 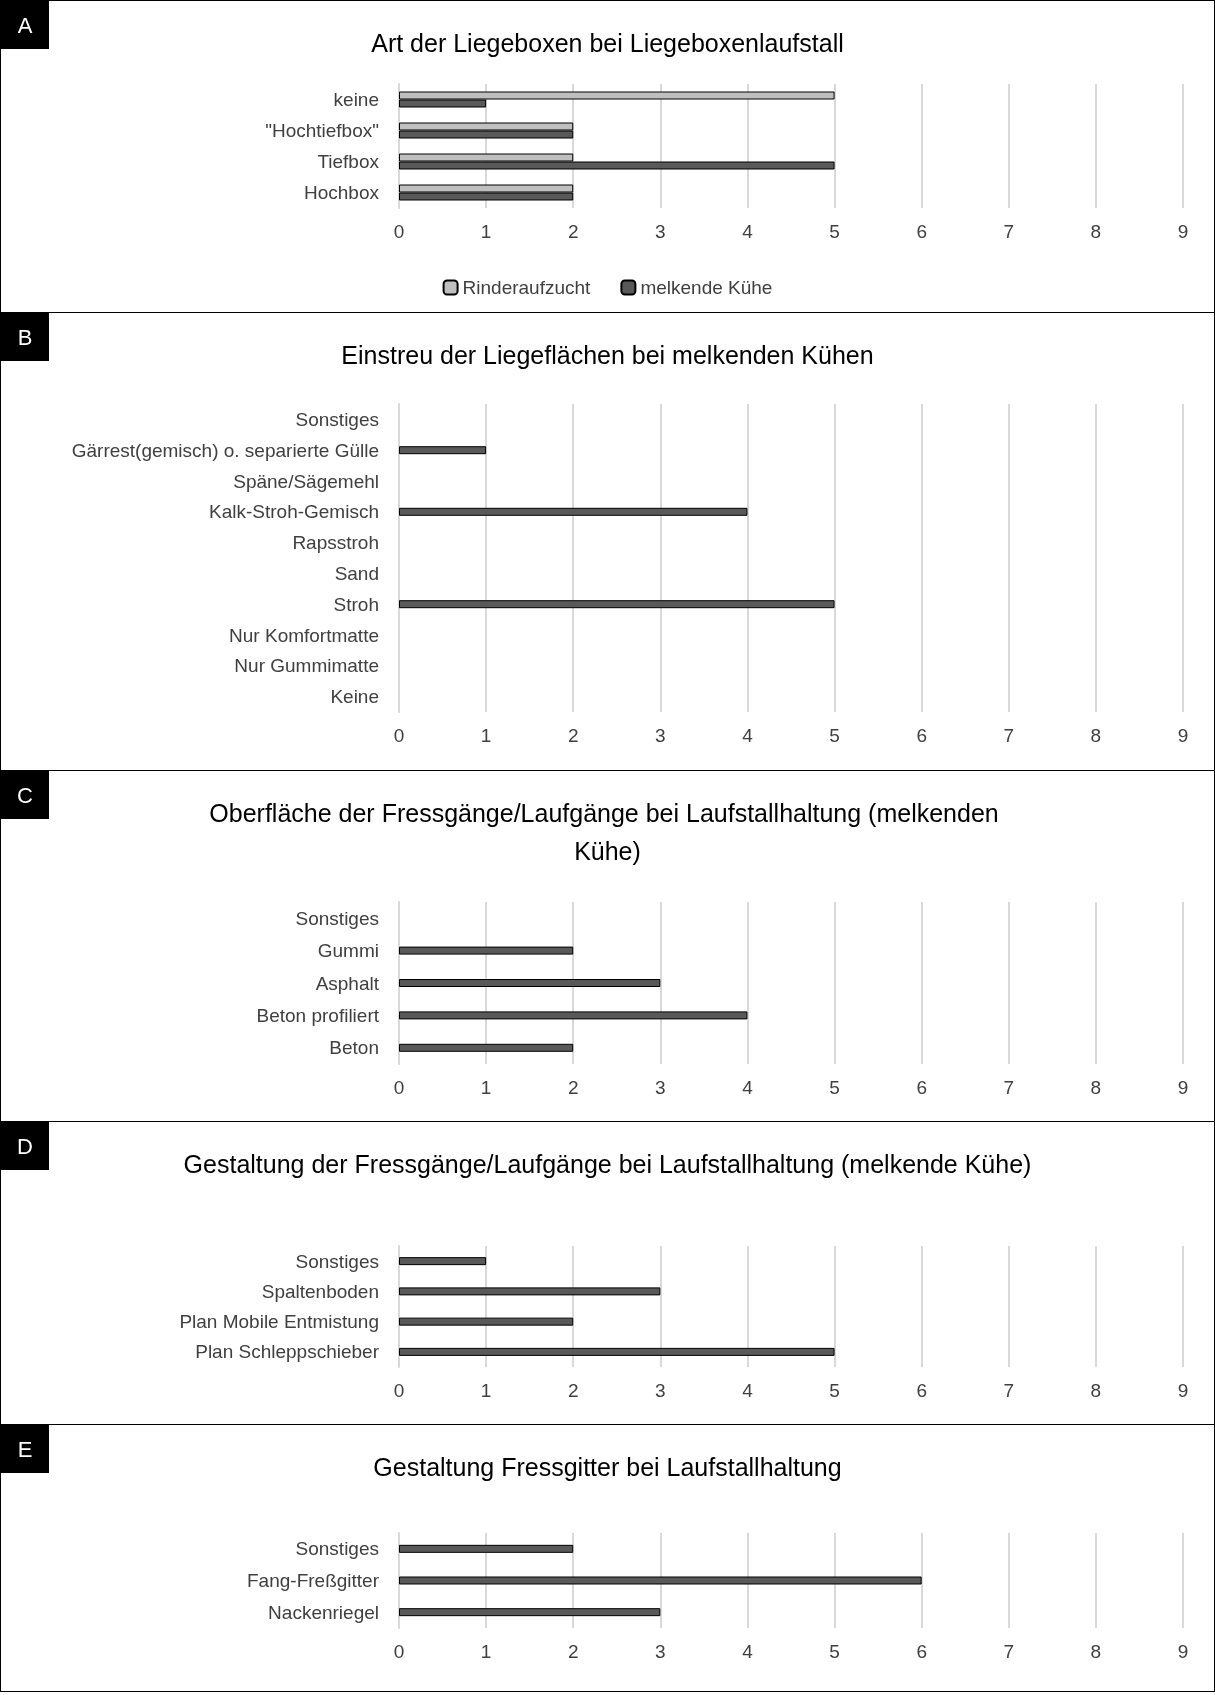 What do you see at coordinates (354, 1048) in the screenshot?
I see `y-tick-label: Beton` at bounding box center [354, 1048].